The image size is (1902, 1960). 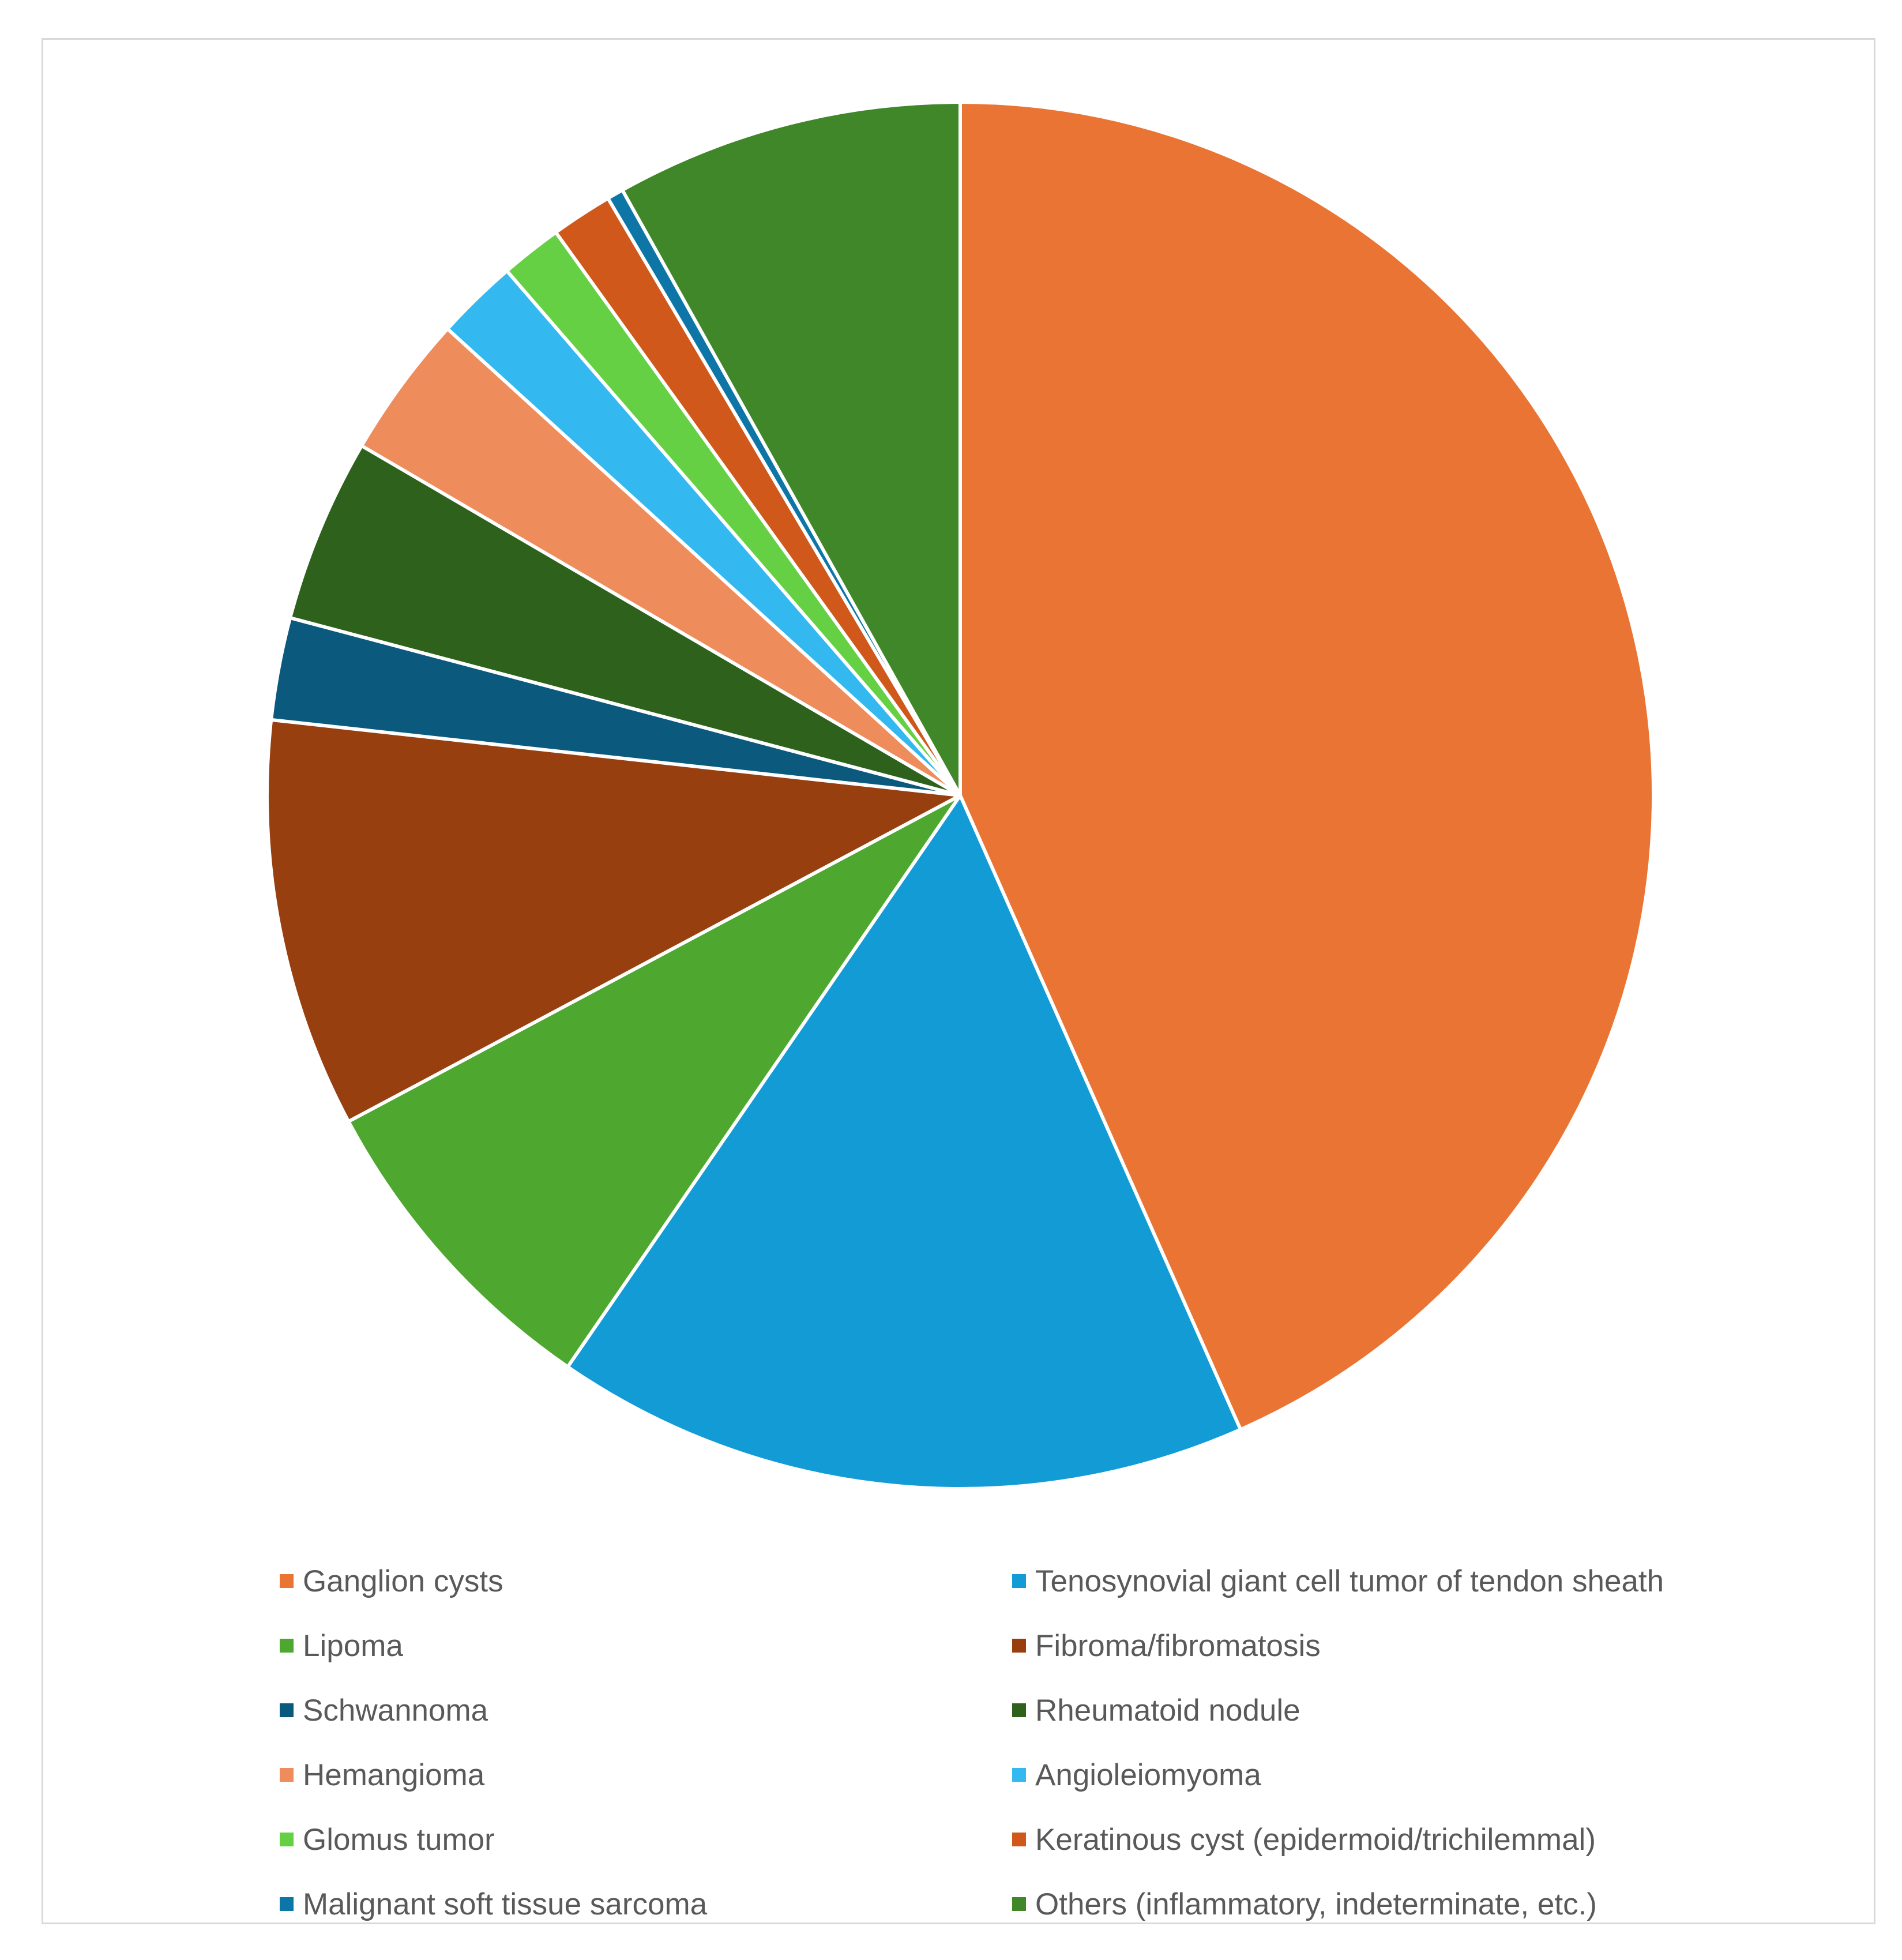 I want to click on legend-label: Malignant soft tissue sarcoma, so click(x=505, y=1904).